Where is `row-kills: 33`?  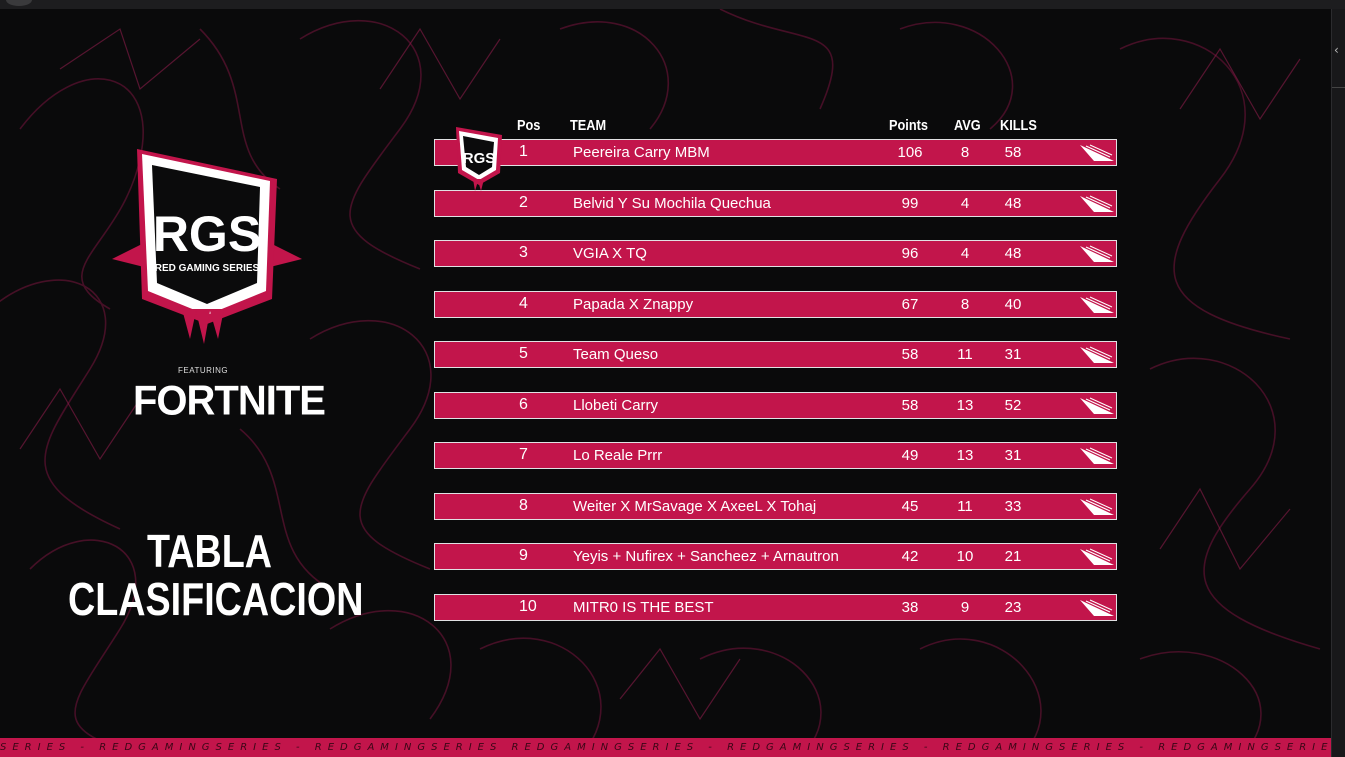
row-kills: 33 is located at coordinates (1013, 506).